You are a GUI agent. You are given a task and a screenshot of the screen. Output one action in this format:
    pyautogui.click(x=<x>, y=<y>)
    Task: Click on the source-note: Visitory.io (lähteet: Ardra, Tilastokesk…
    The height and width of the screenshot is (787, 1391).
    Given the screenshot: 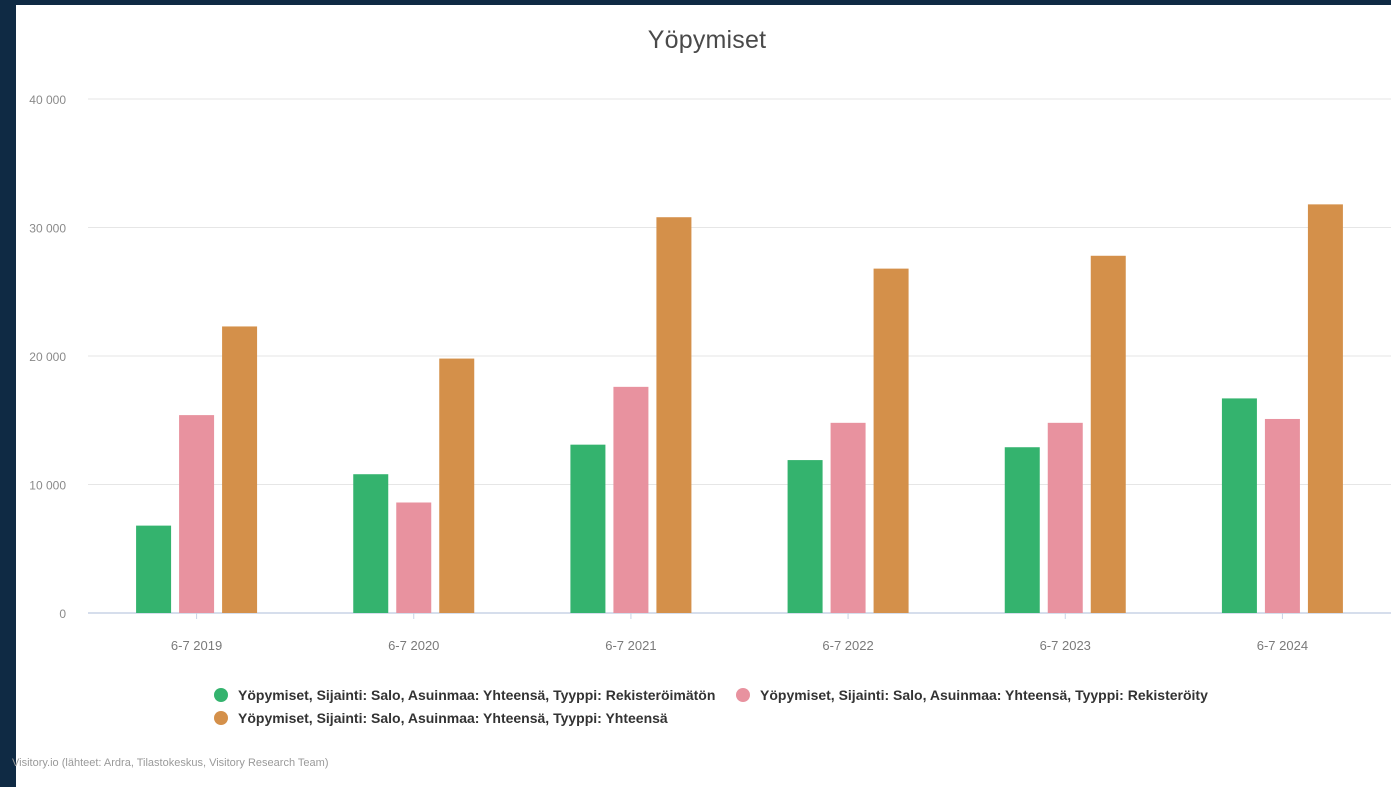 What is the action you would take?
    pyautogui.click(x=170, y=763)
    